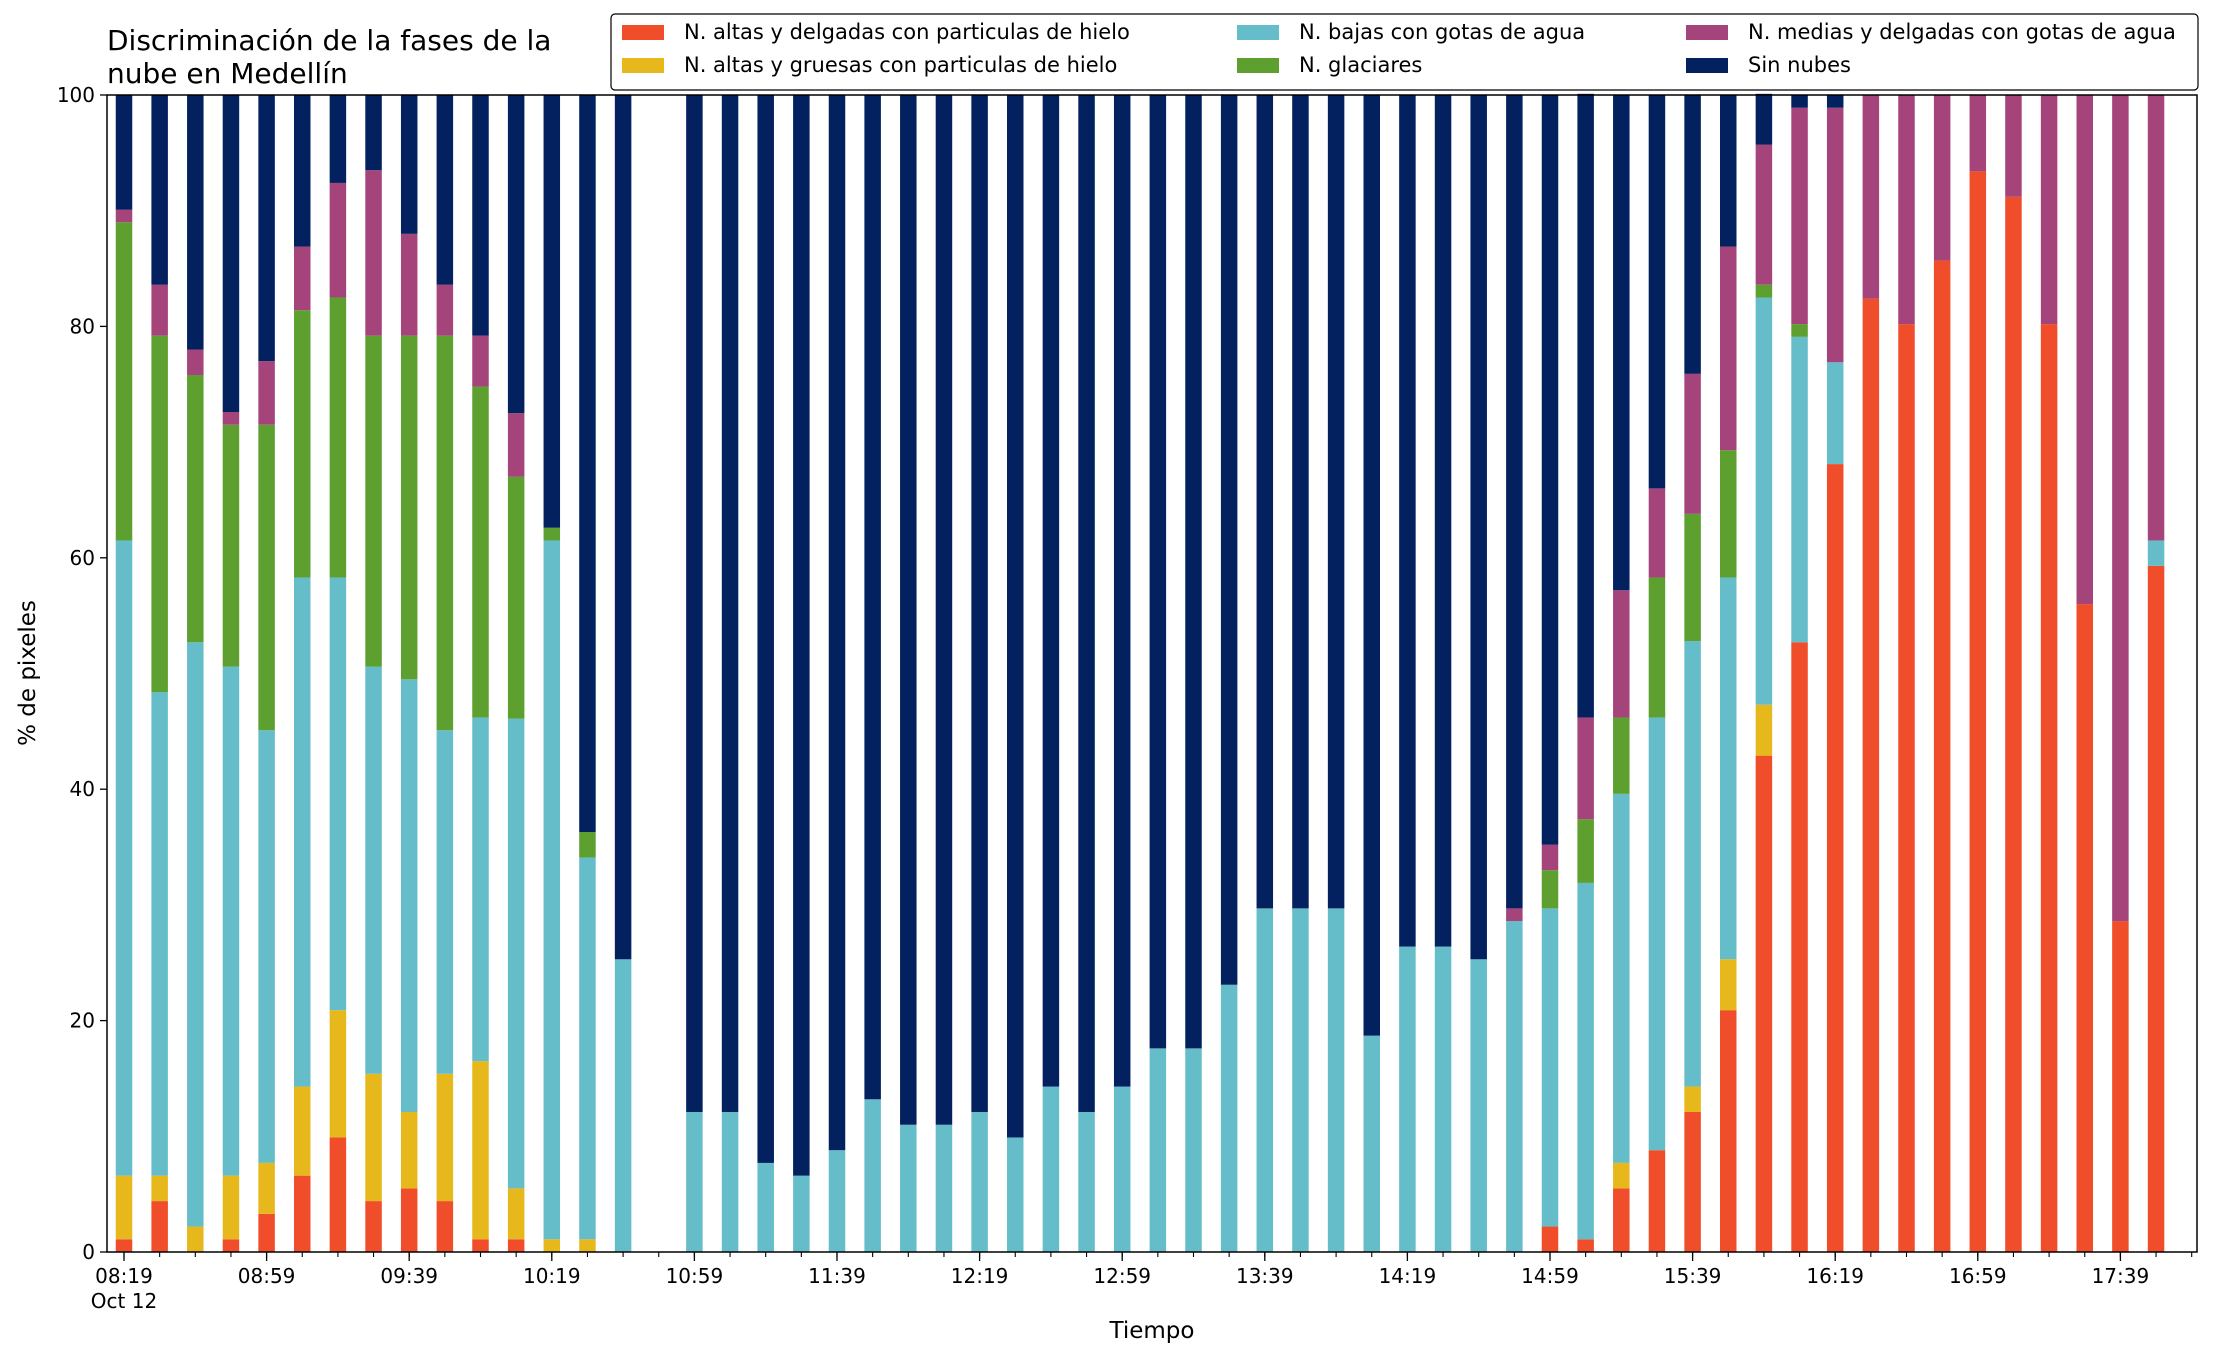  I want to click on x-tick-label-9: 14:19, so click(1408, 1276).